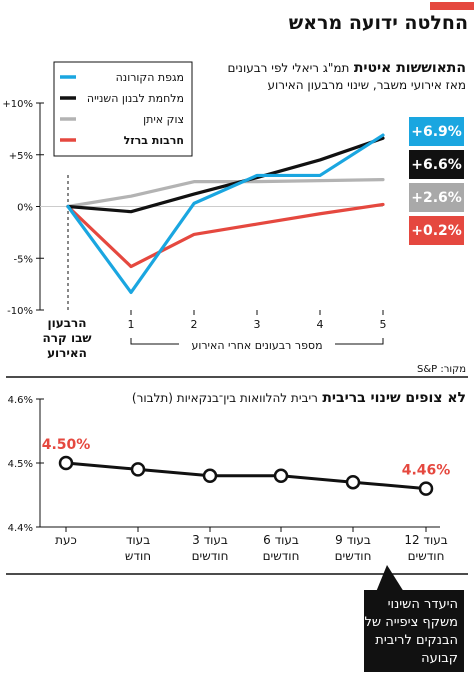 The width and height of the screenshot is (474, 674). Describe the element at coordinates (452, 6) in the screenshot. I see `headline-accent-bar` at that location.